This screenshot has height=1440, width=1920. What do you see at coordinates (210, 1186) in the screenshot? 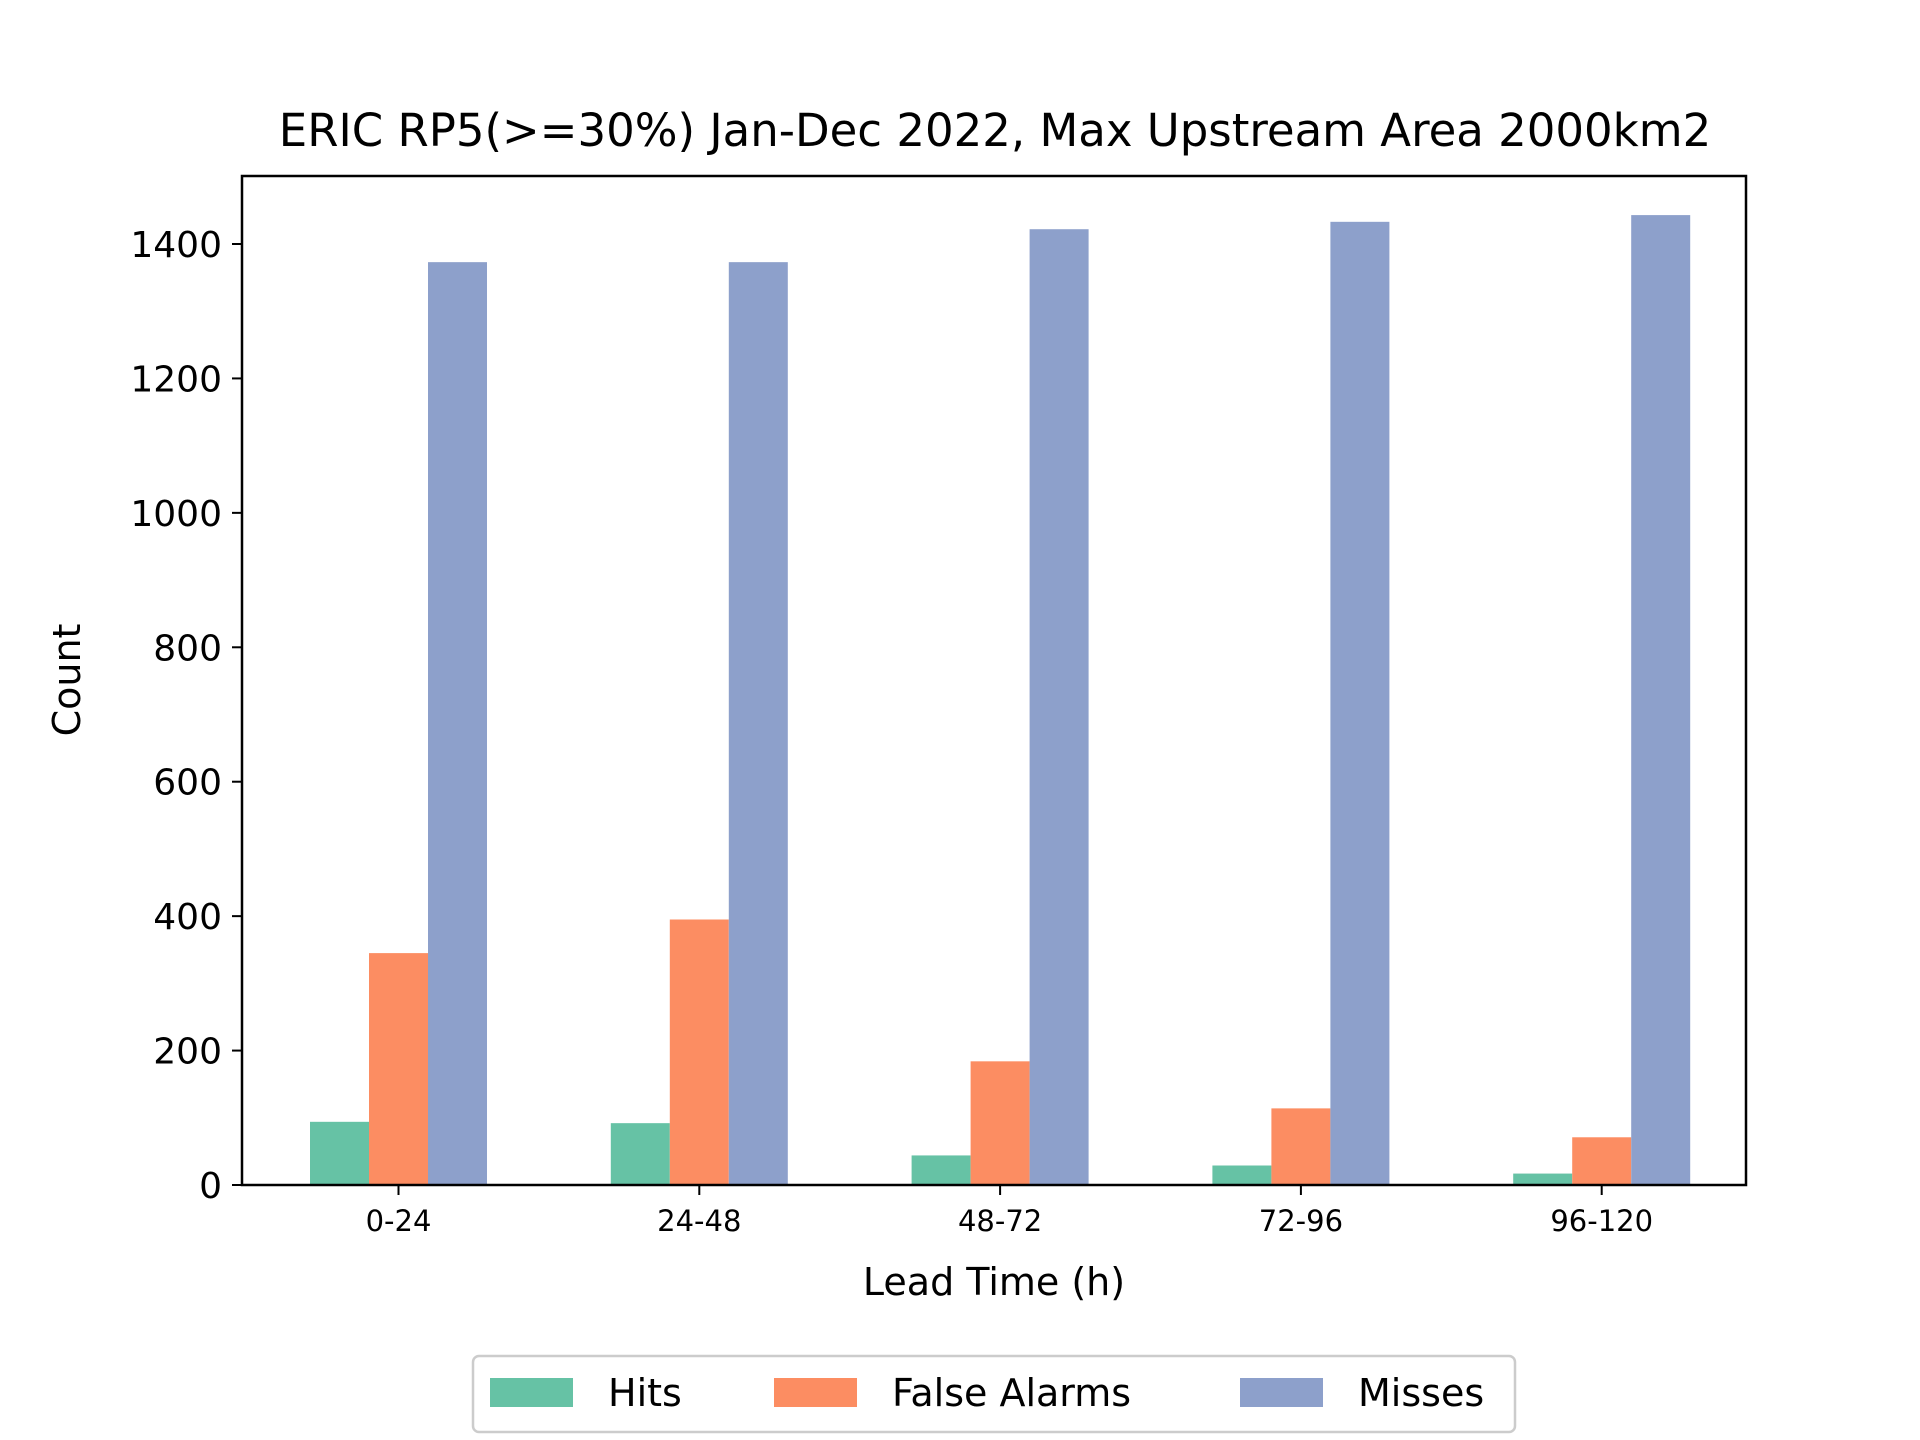
I see `y-tick-label: 0` at bounding box center [210, 1186].